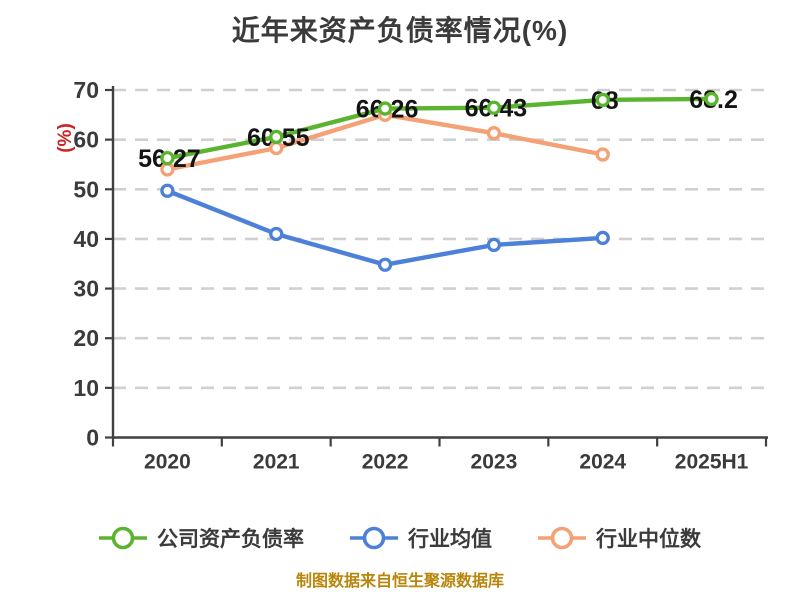 The width and height of the screenshot is (800, 600). What do you see at coordinates (86, 338) in the screenshot?
I see `y-tick-label: 20` at bounding box center [86, 338].